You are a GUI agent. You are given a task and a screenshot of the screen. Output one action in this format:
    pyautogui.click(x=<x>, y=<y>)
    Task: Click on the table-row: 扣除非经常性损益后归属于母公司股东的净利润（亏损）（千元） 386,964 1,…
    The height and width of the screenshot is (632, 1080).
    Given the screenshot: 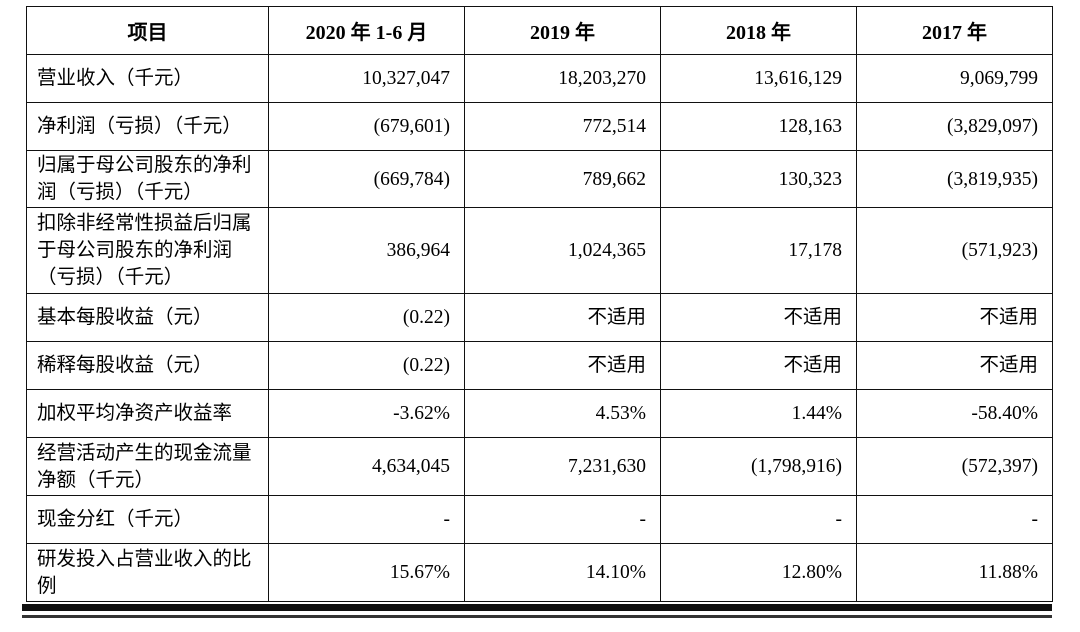 What is the action you would take?
    pyautogui.click(x=539, y=250)
    